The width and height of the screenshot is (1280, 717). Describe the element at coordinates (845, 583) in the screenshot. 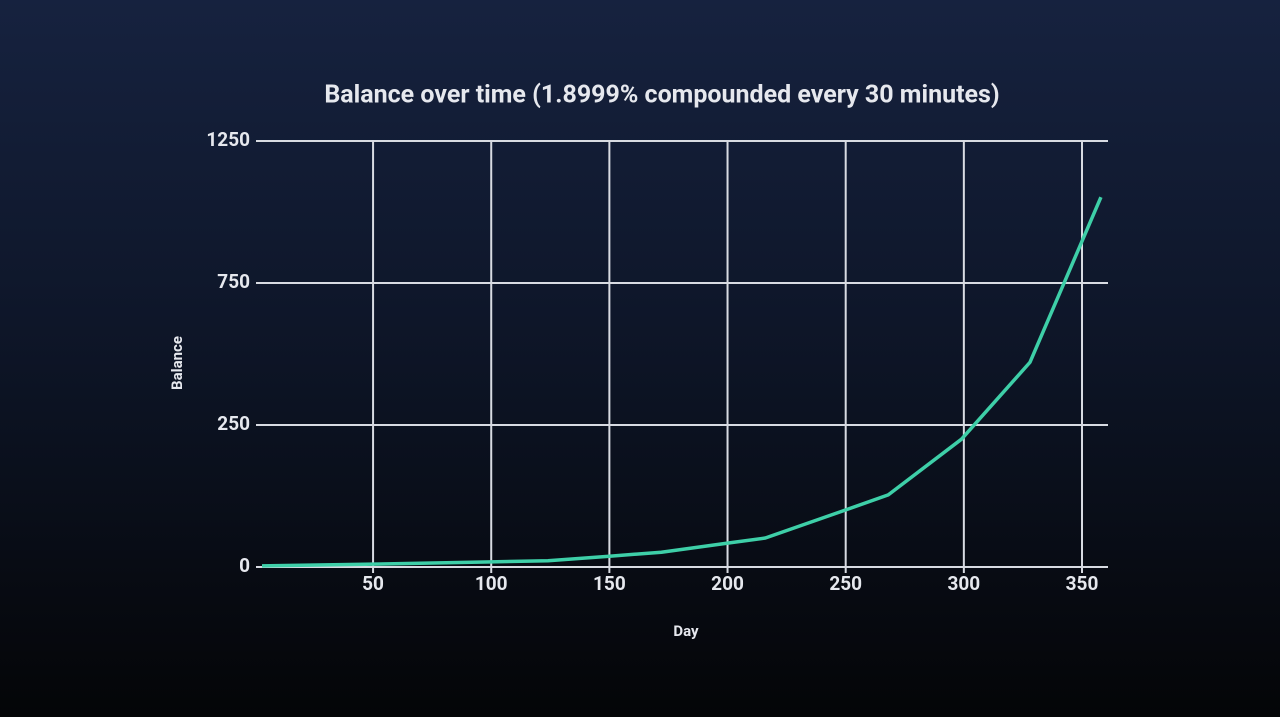

I see `x-tick-label: 250` at that location.